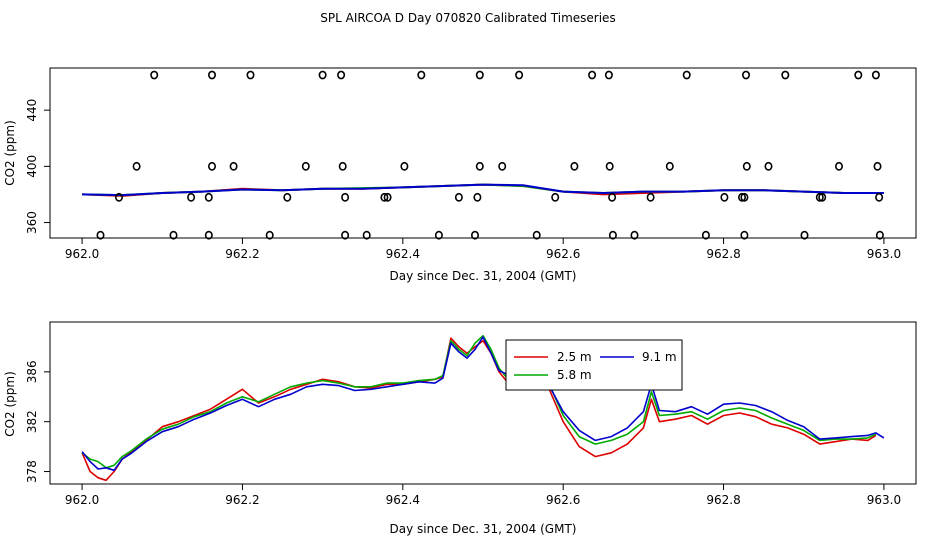 This screenshot has height=545, width=936. Describe the element at coordinates (659, 357) in the screenshot. I see `legend-label-9-1m: 9.1 m` at that location.